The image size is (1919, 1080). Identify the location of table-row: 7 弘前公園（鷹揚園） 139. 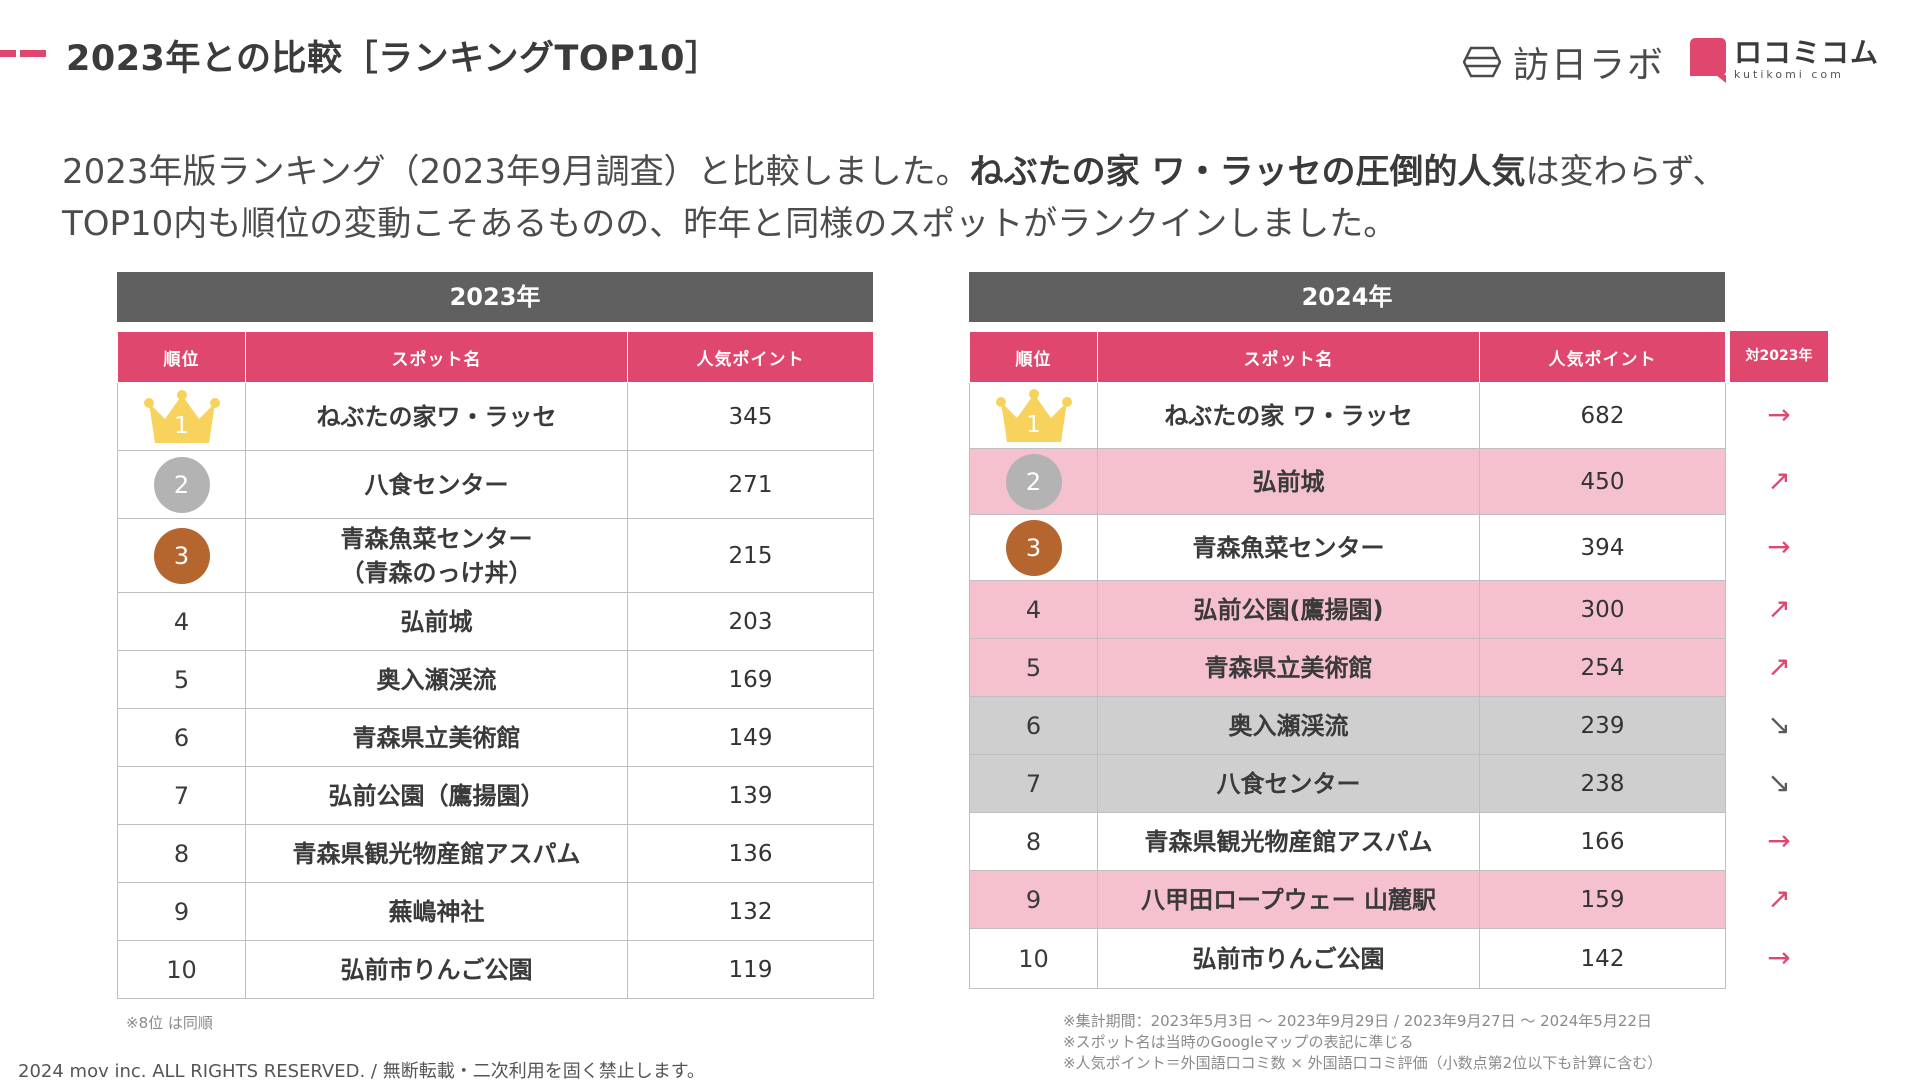
(495, 795).